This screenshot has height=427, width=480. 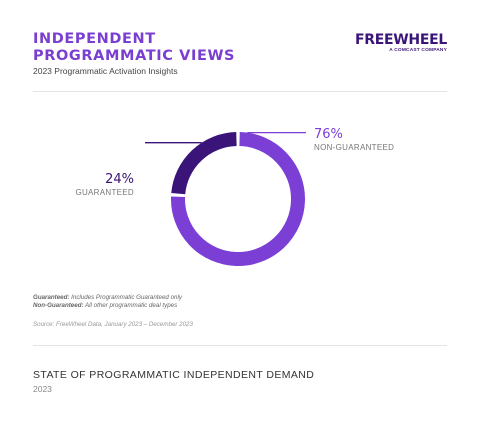 What do you see at coordinates (42, 389) in the screenshot?
I see `footer-year: 2023` at bounding box center [42, 389].